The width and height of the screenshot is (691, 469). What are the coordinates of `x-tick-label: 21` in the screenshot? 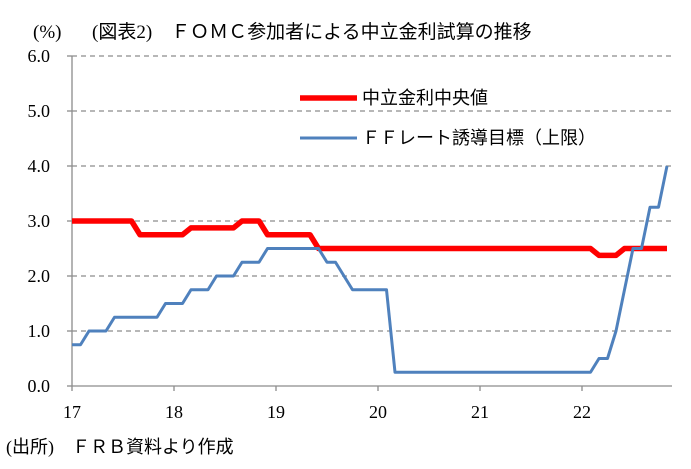 It's located at (480, 412).